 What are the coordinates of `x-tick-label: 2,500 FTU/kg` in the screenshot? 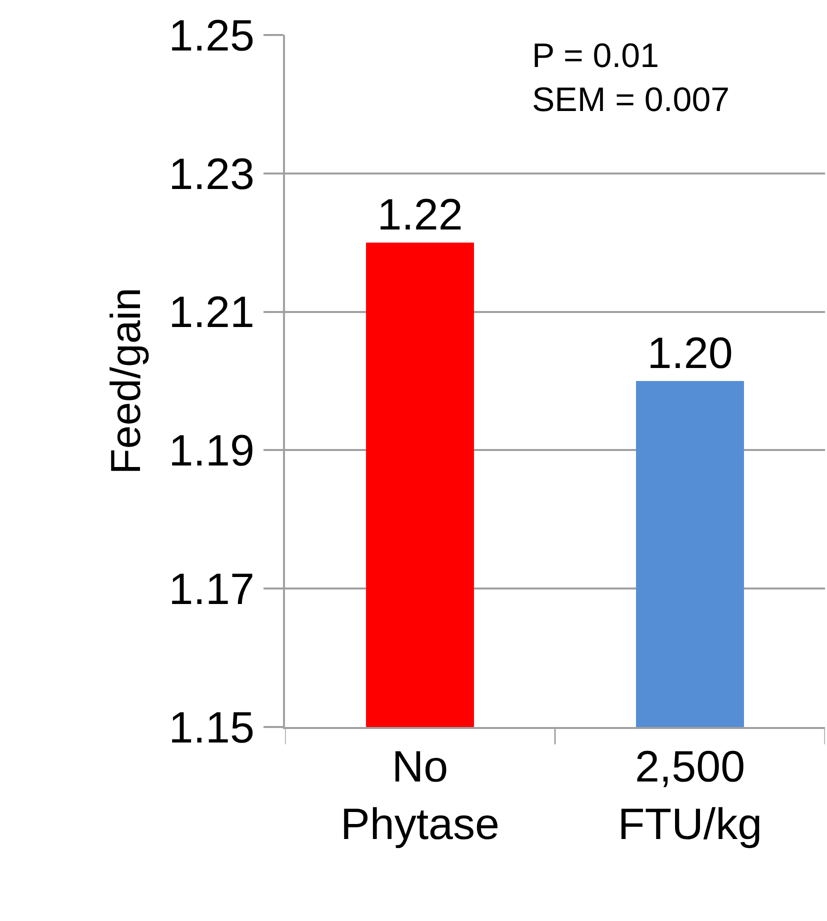 It's located at (690, 795).